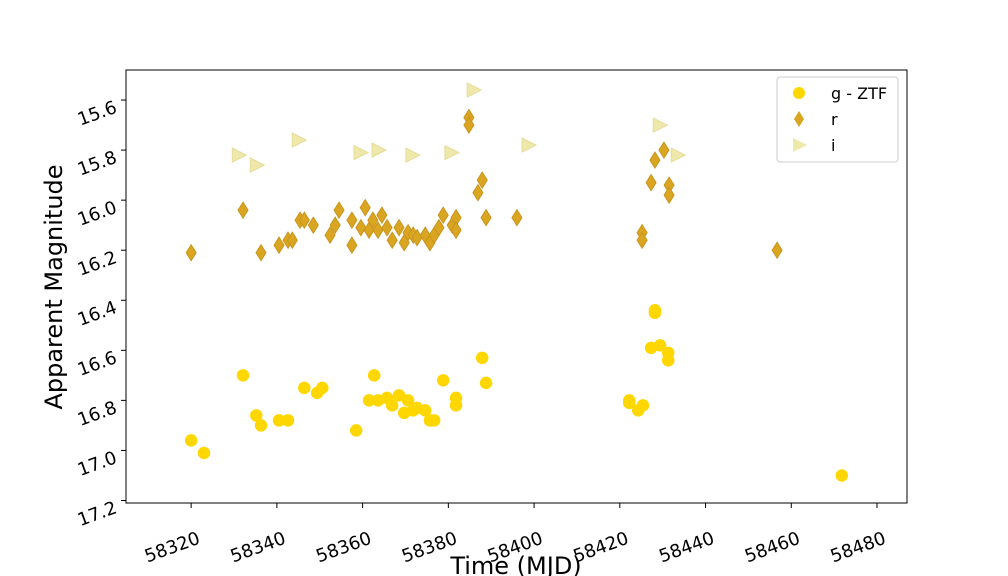 The width and height of the screenshot is (1008, 576). I want to click on x-axis-label: Time (MJD), so click(515, 564).